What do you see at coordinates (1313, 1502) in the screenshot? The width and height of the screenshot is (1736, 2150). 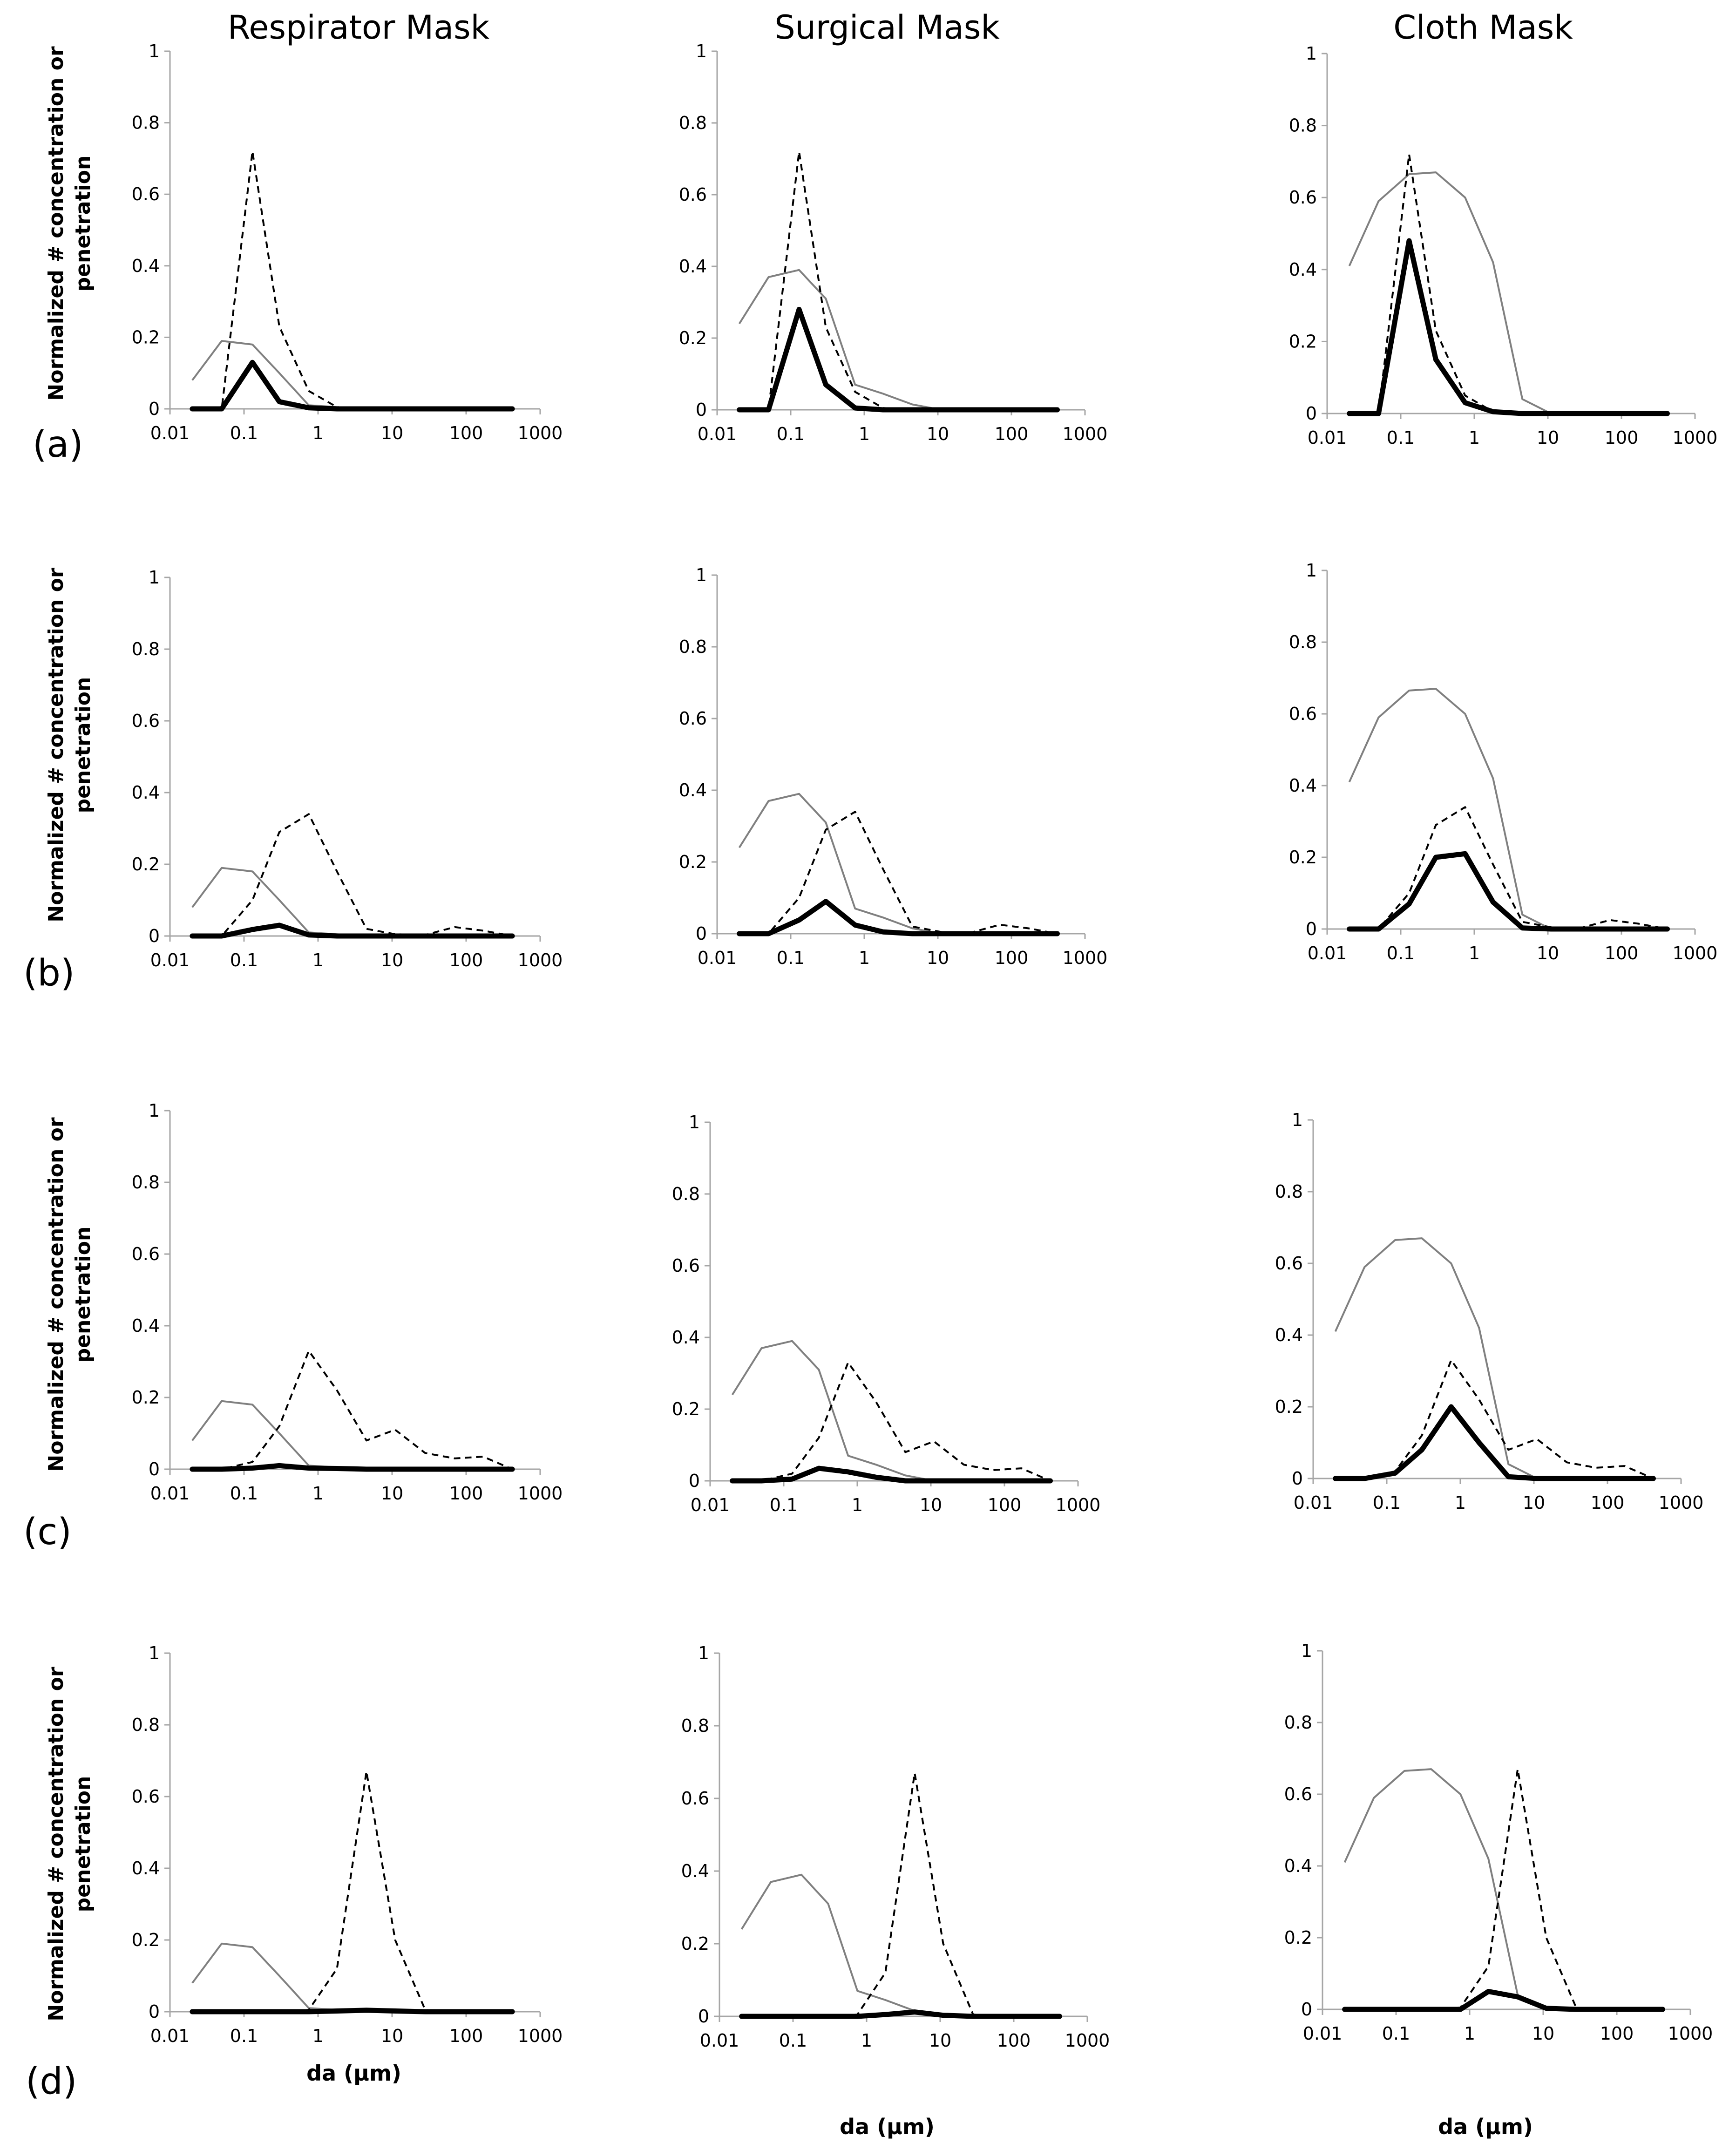 I see `panel-c-cloth-x-tick-label: 0.01` at bounding box center [1313, 1502].